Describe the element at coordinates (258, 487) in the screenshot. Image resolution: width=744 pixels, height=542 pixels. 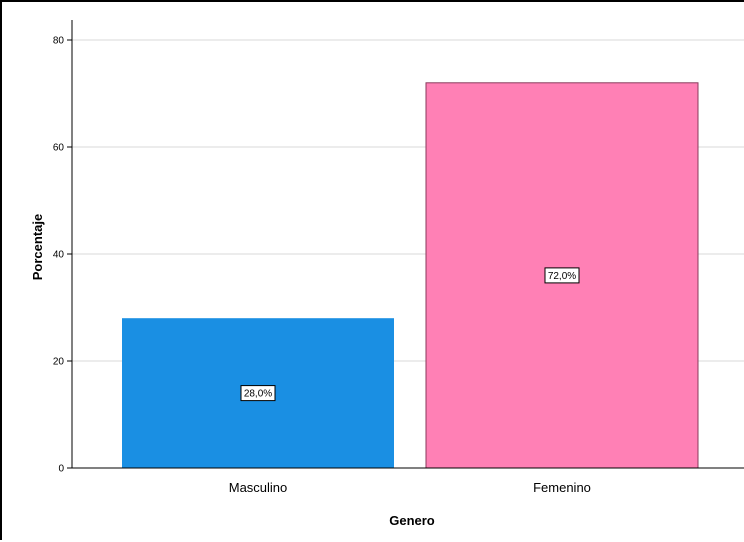
I see `x-category-label-masculino: Masculino` at that location.